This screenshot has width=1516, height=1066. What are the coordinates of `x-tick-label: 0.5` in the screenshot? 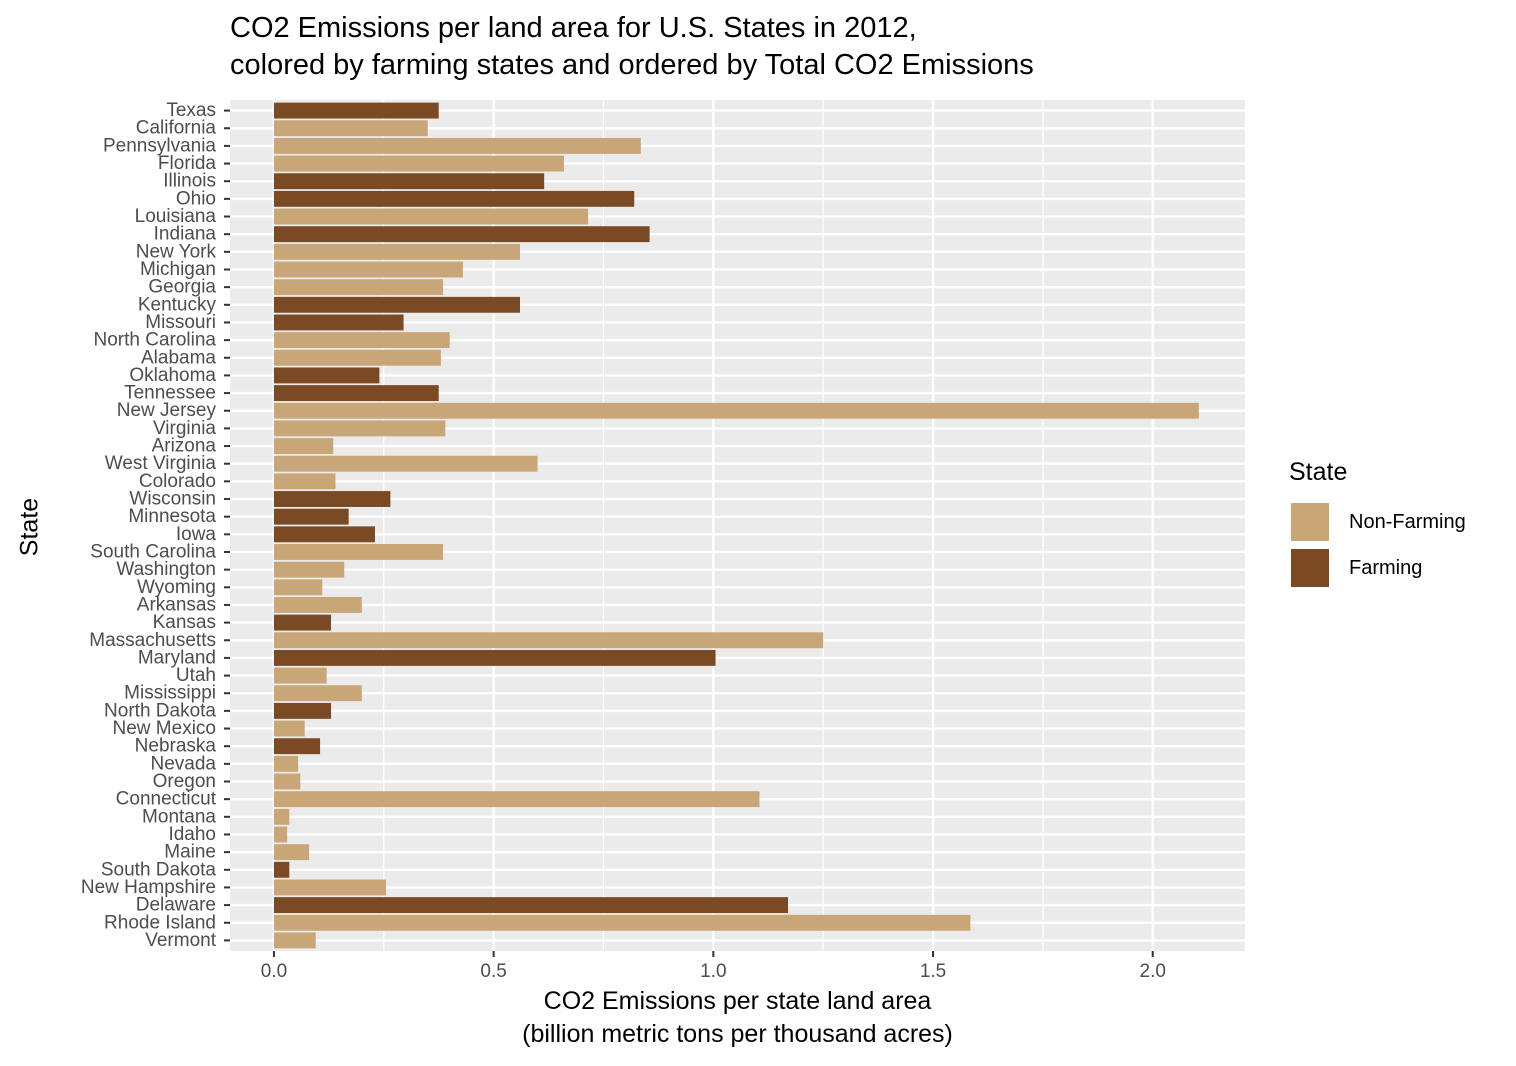 It's located at (493, 971).